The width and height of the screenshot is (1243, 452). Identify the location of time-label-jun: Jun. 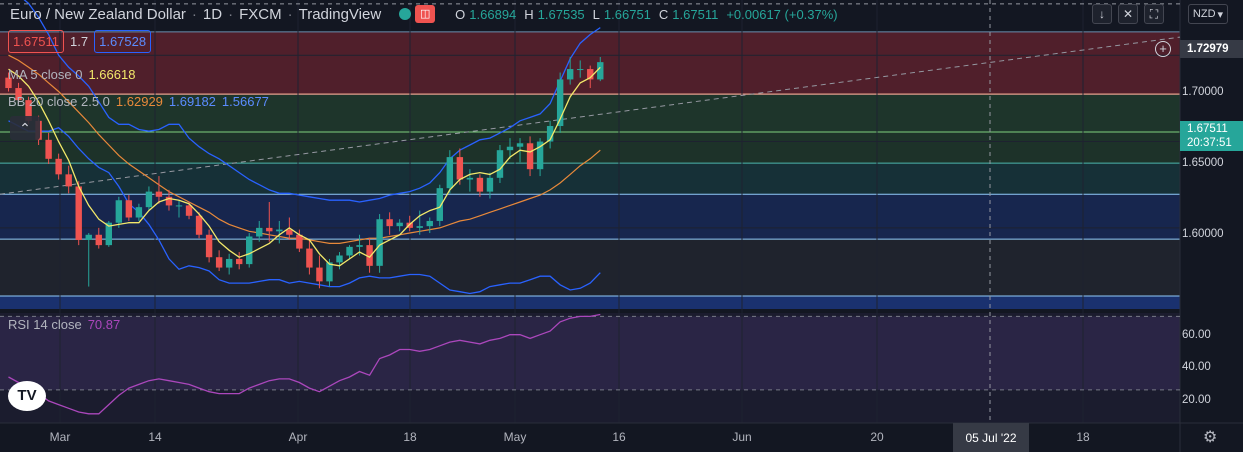
(742, 437).